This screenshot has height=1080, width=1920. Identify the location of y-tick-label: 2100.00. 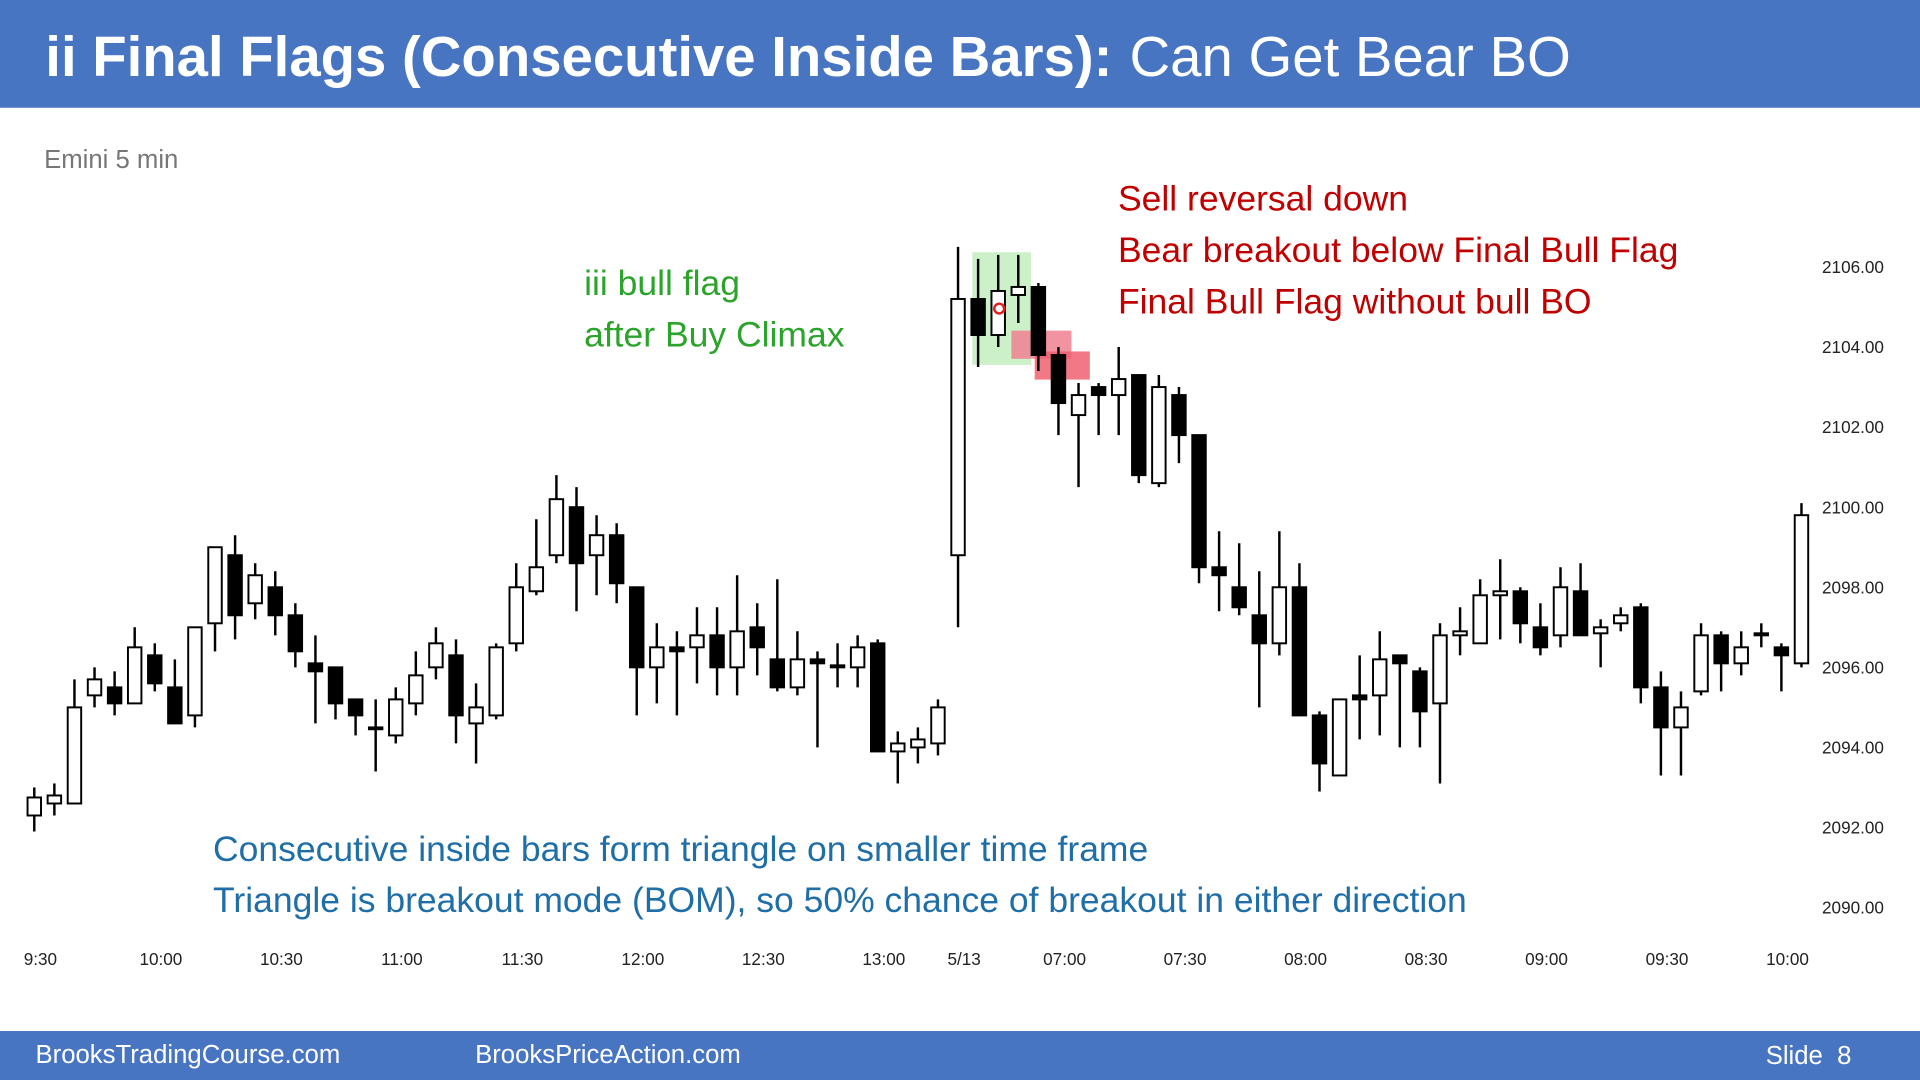
(1853, 507).